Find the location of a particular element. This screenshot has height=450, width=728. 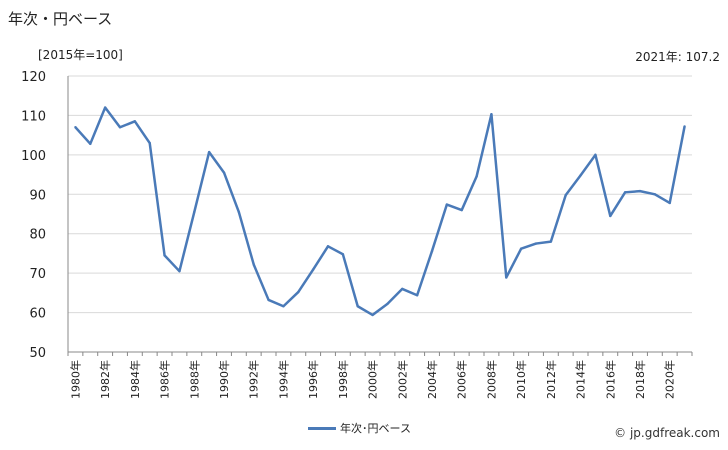

y-tick-label: 70 is located at coordinates (37, 274).